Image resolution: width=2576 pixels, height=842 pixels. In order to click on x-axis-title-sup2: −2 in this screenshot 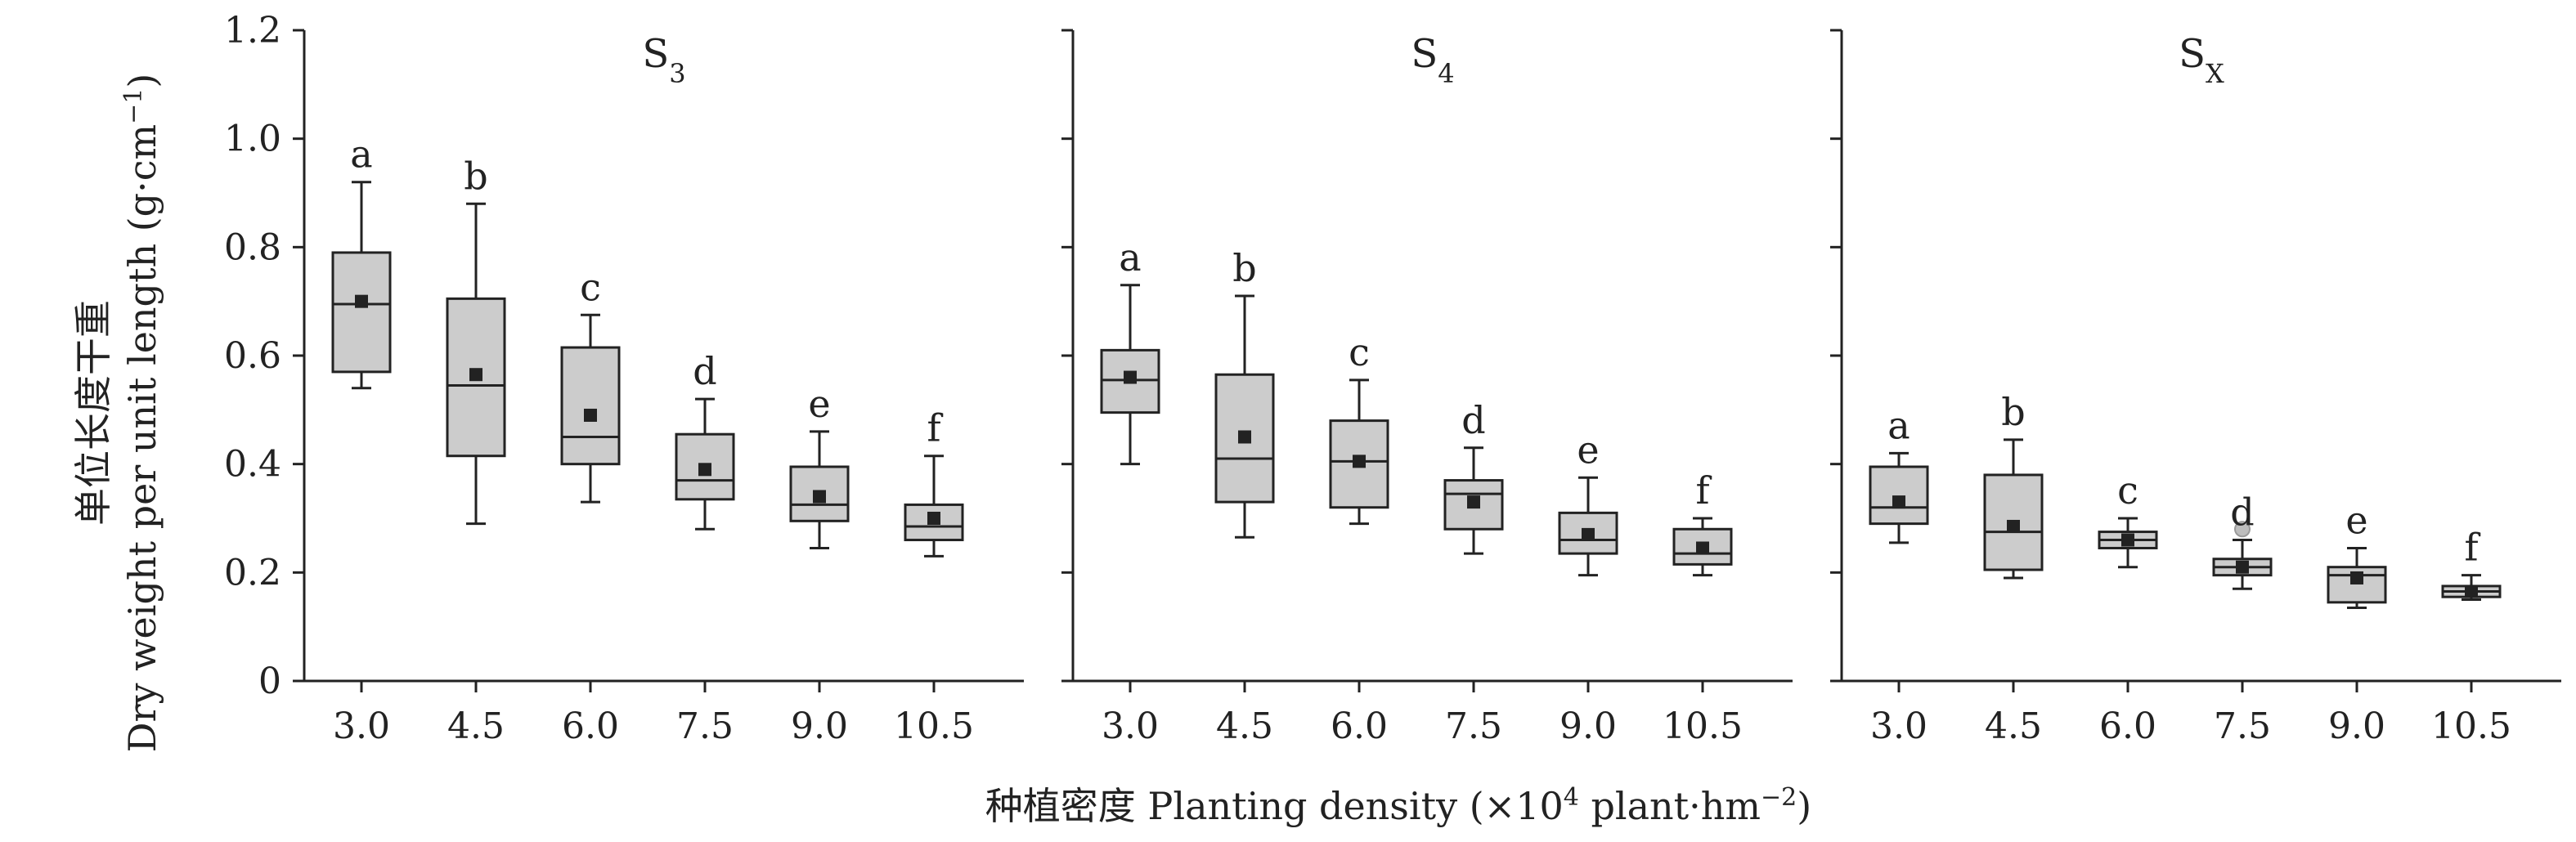, I will do `click(1779, 797)`.